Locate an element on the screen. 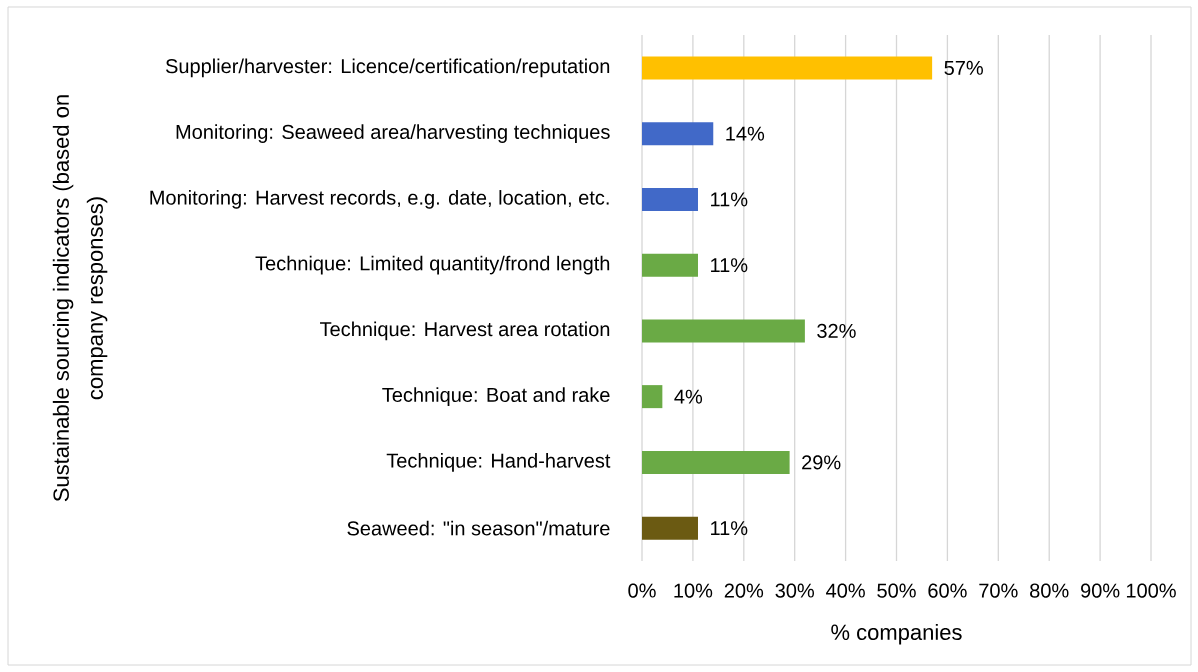 The image size is (1198, 672). data-label: 32% is located at coordinates (836, 330).